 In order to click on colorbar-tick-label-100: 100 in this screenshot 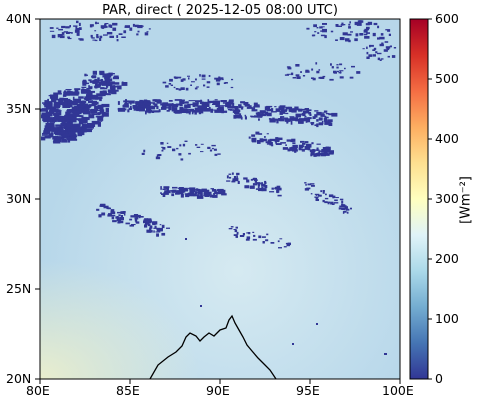, I will do `click(447, 318)`.